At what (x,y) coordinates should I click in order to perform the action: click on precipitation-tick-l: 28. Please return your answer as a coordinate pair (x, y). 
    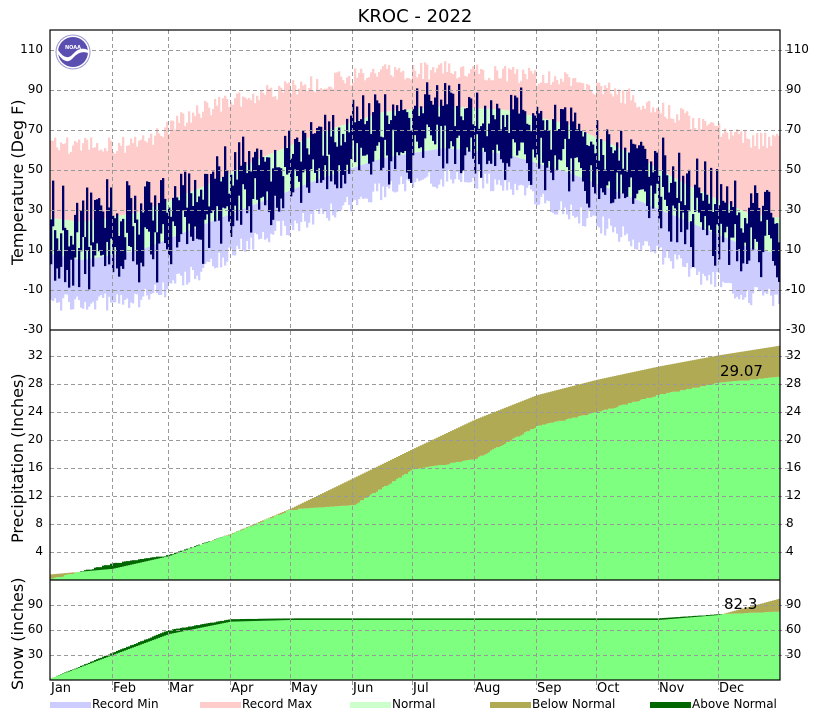
    Looking at the image, I should click on (35, 383).